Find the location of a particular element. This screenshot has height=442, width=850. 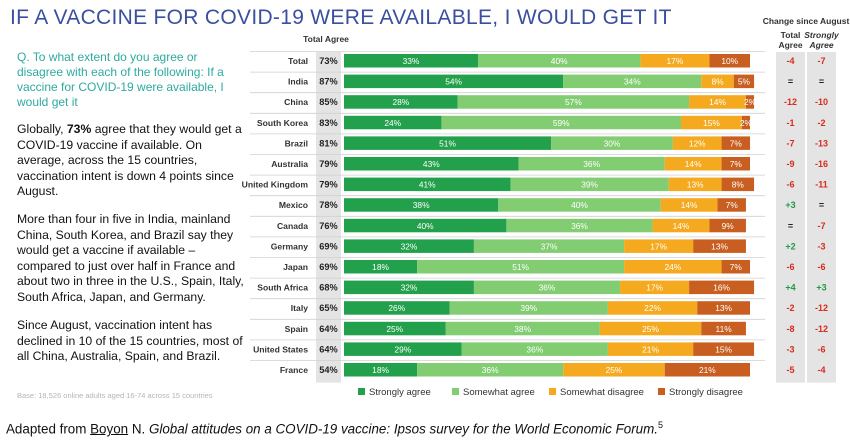

data-label: 41% is located at coordinates (427, 185).